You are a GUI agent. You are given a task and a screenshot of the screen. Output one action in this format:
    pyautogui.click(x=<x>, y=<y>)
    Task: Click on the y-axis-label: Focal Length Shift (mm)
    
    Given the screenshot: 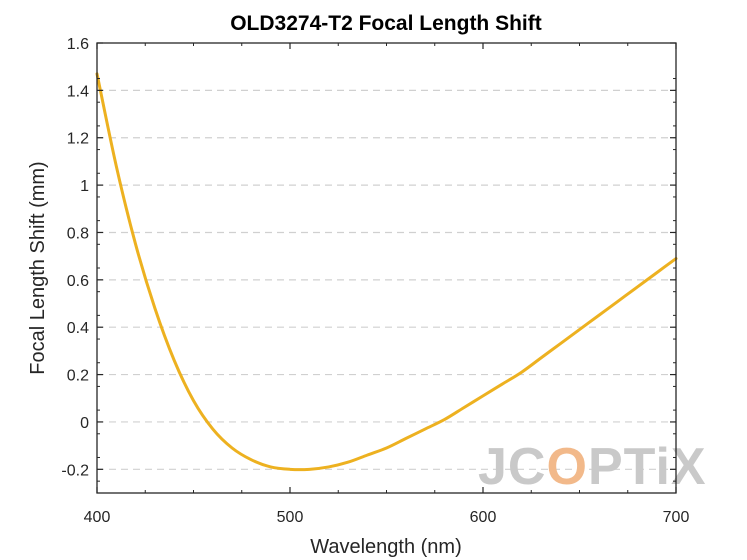 What is the action you would take?
    pyautogui.click(x=38, y=267)
    